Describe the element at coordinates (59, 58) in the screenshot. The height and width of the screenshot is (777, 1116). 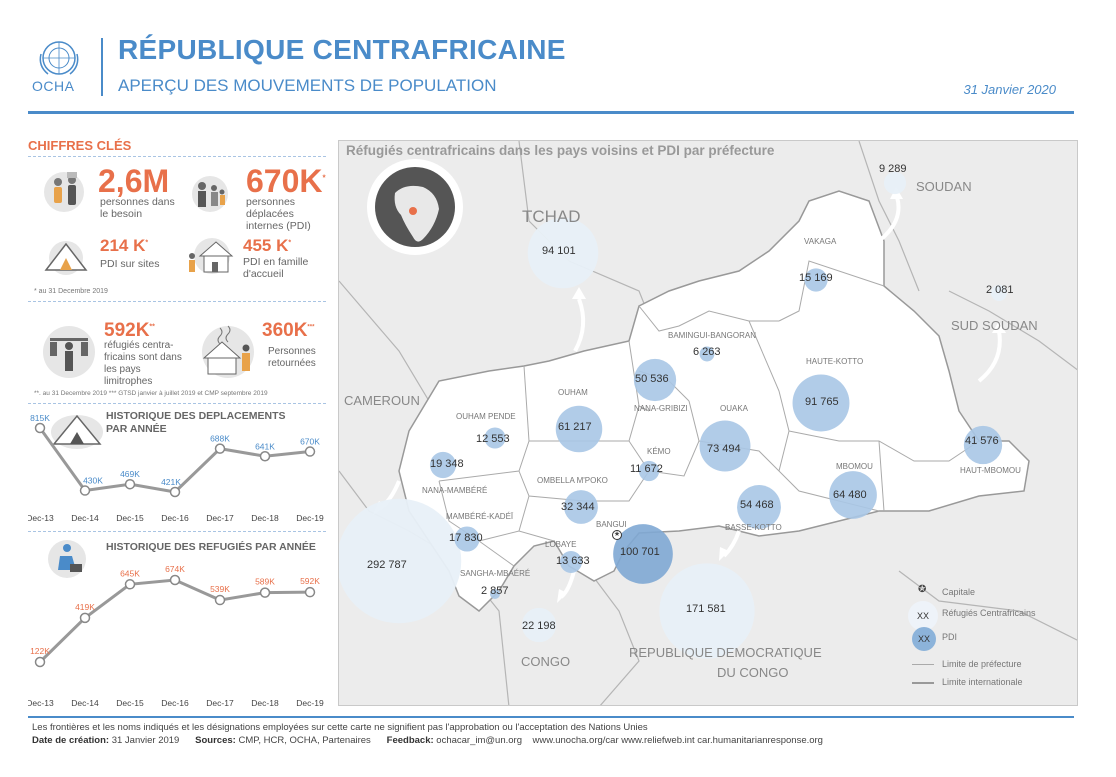
I see `un-ocha-logo` at that location.